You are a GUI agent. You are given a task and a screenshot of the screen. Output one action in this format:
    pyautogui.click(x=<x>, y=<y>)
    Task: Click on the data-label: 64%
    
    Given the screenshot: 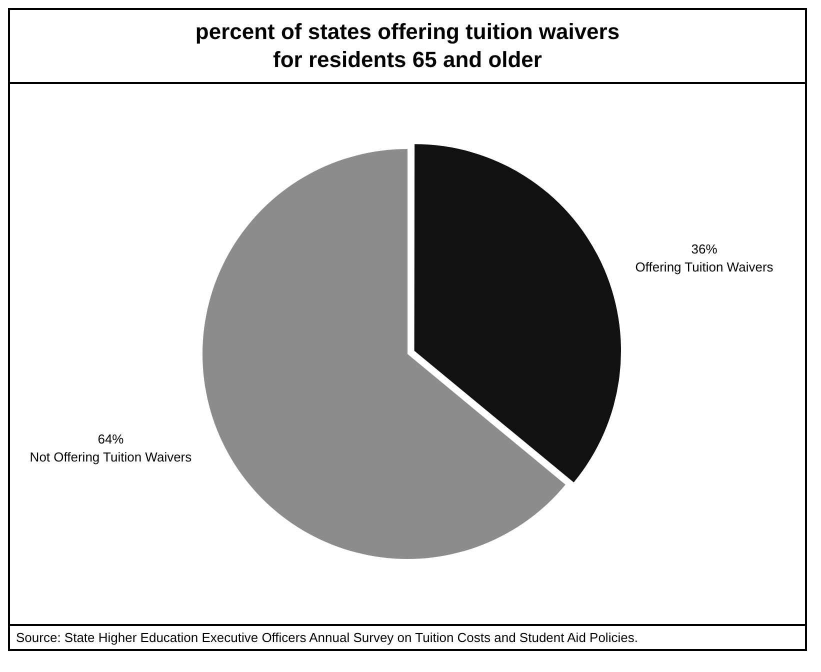 What is the action you would take?
    pyautogui.click(x=111, y=439)
    